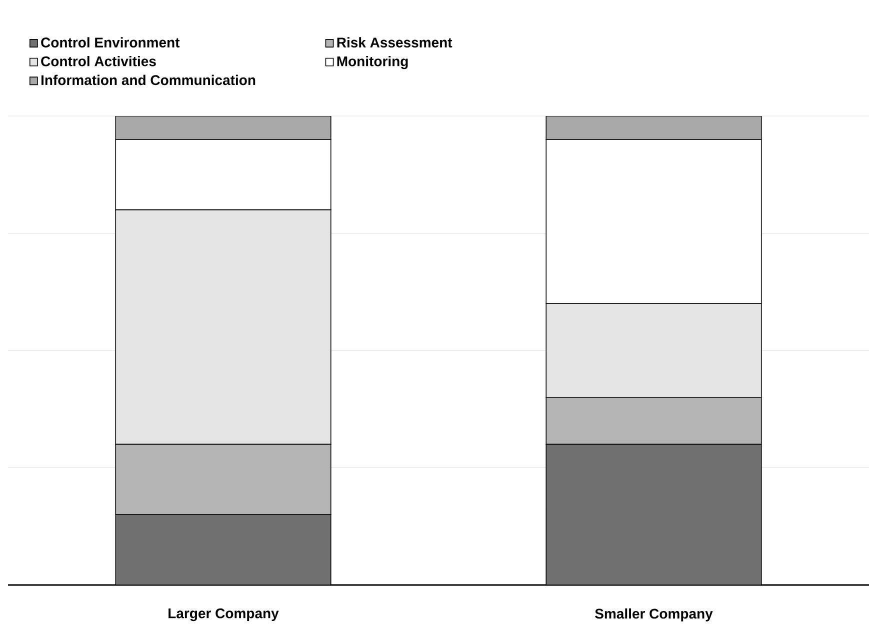 The image size is (869, 633). I want to click on legend-label: Information and Communication, so click(148, 80).